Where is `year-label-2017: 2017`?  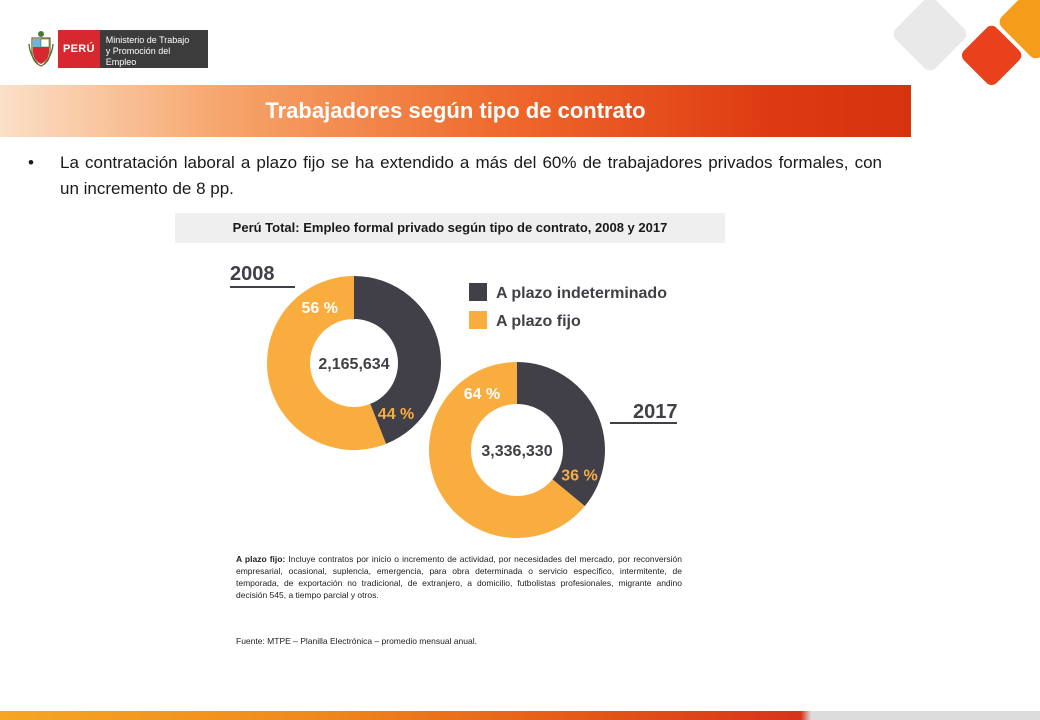
year-label-2017: 2017 is located at coordinates (655, 412).